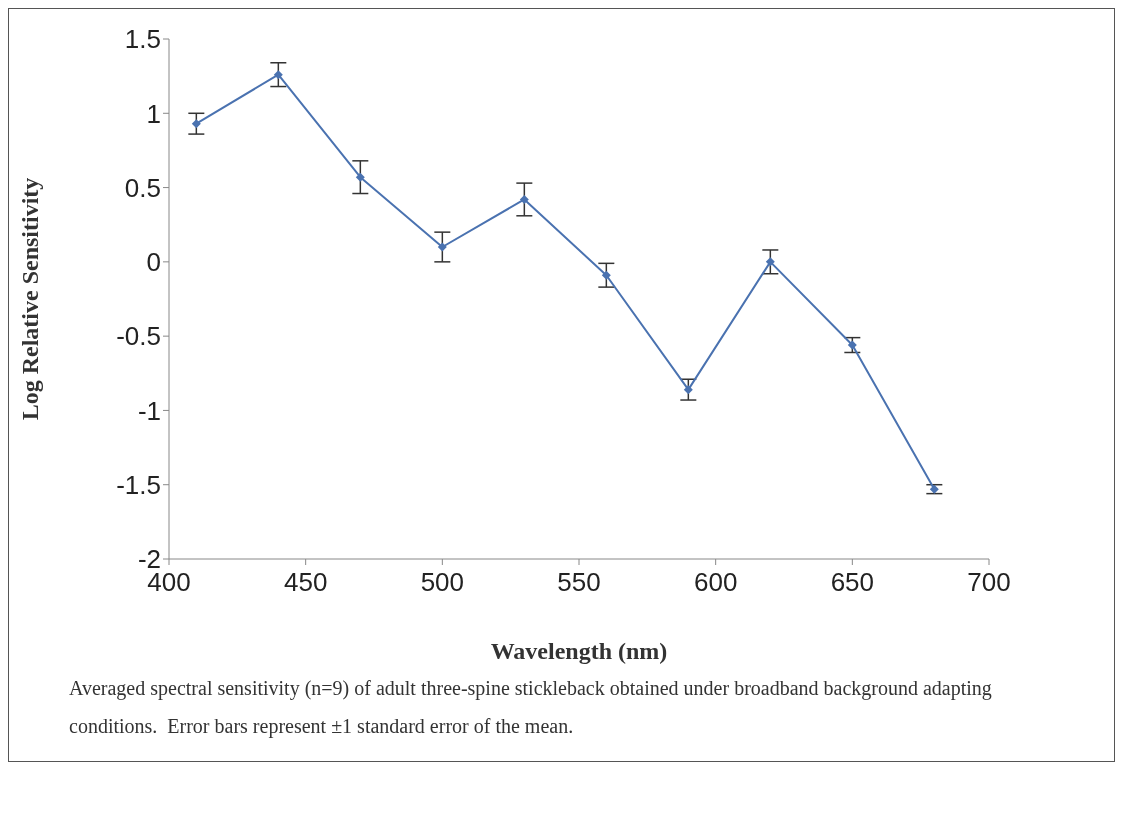 Image resolution: width=1123 pixels, height=840 pixels. What do you see at coordinates (579, 651) in the screenshot?
I see `x-axis-title: Wavelength (nm)` at bounding box center [579, 651].